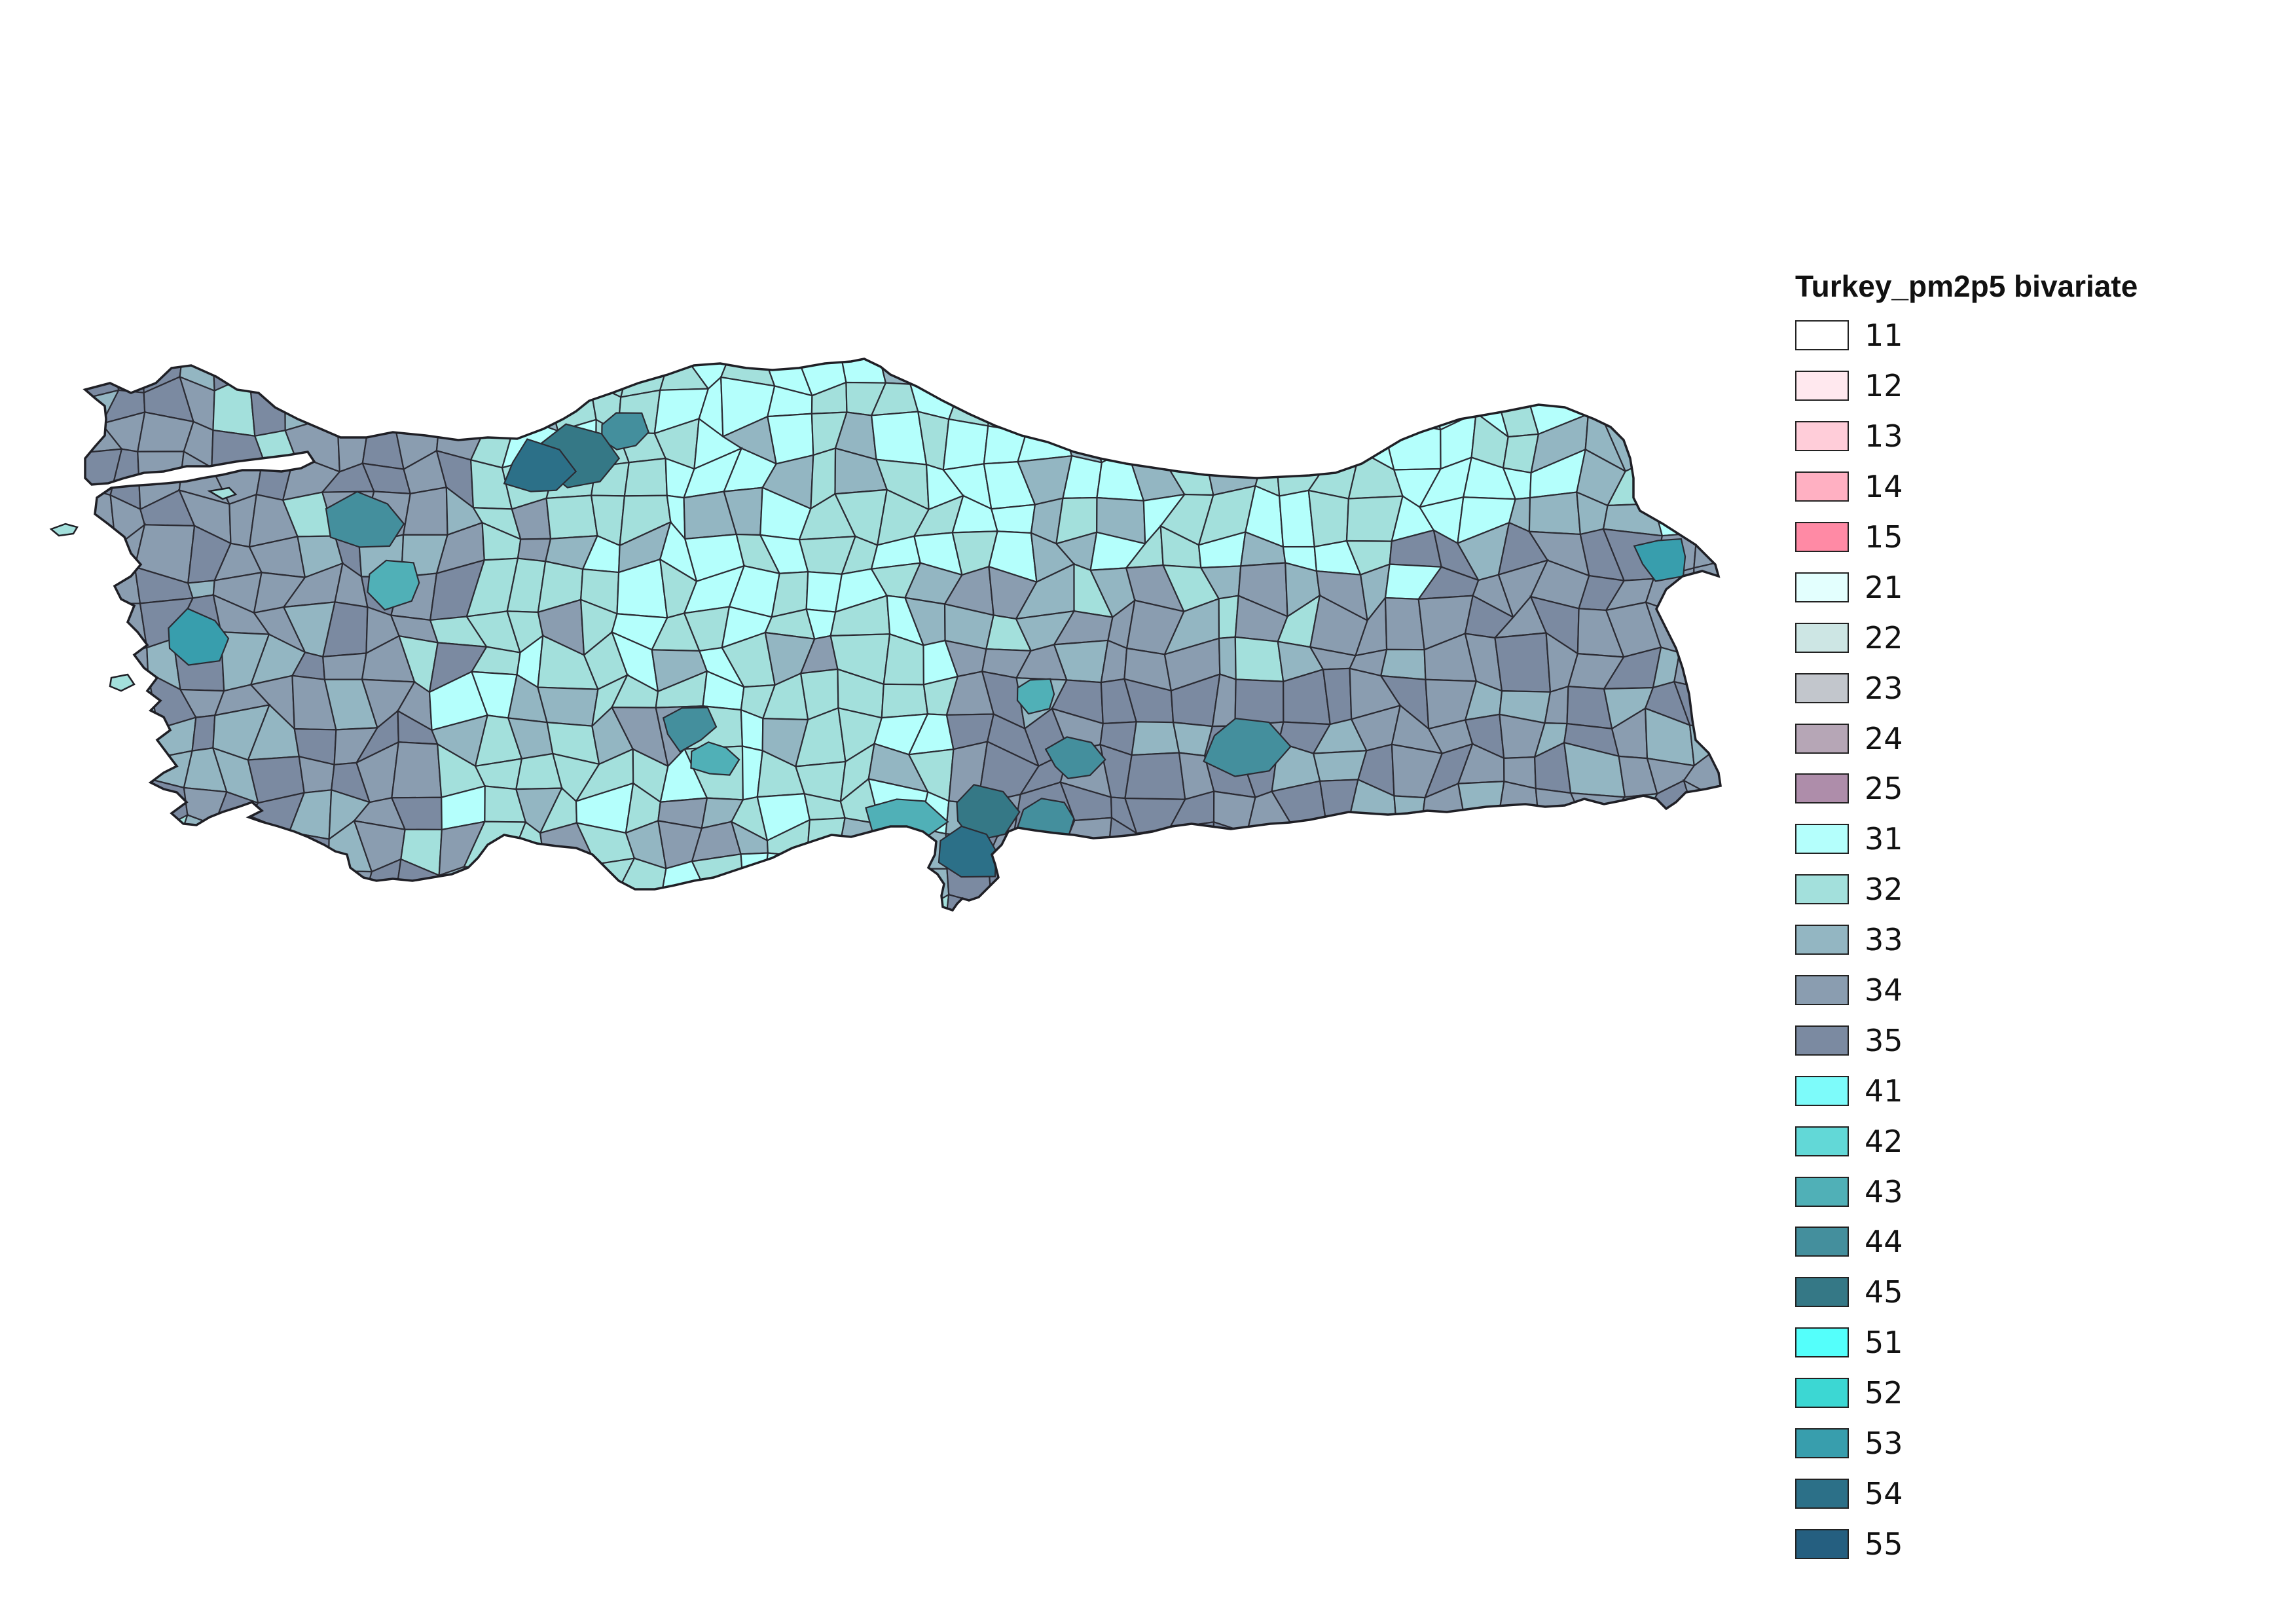  Describe the element at coordinates (2020, 940) in the screenshot. I see `legend-item: 33` at that location.